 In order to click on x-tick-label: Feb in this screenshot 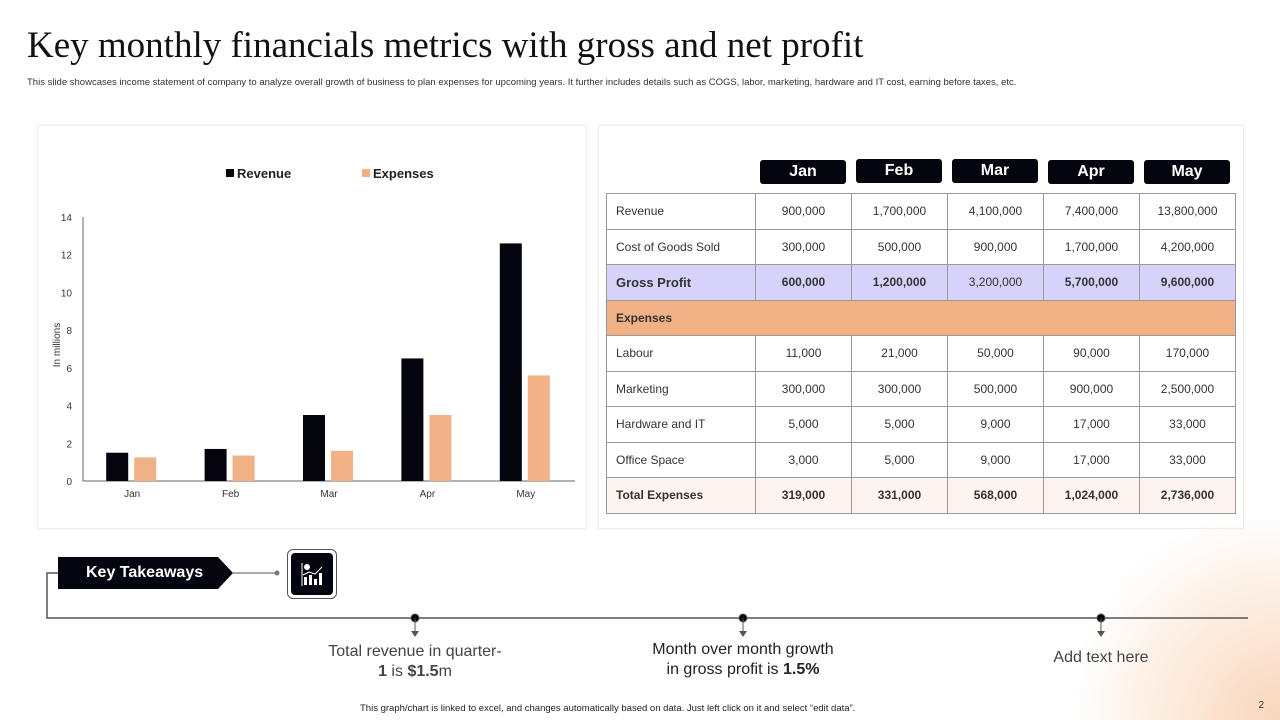, I will do `click(231, 494)`.